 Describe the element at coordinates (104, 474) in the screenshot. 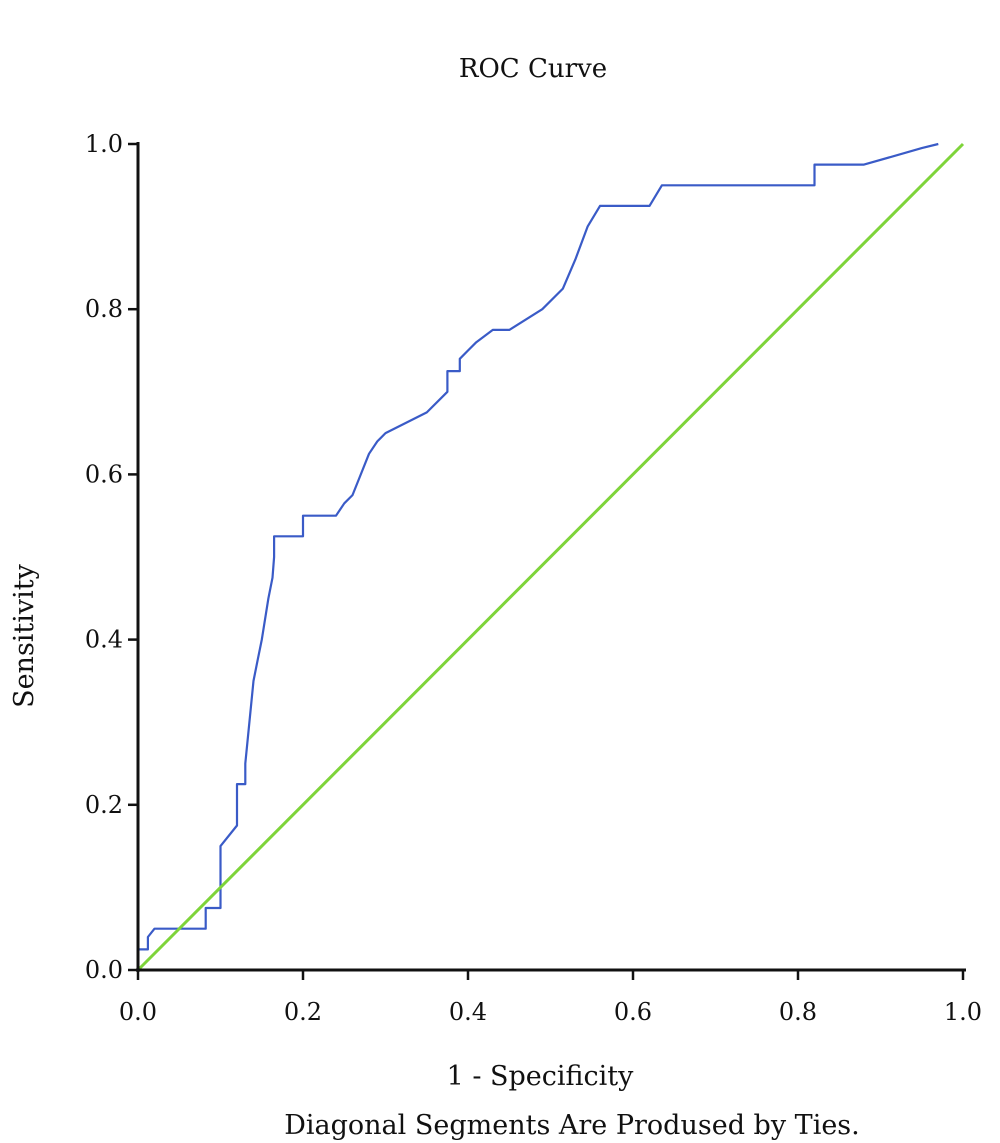

I see `y-tick-label: 0.6` at that location.